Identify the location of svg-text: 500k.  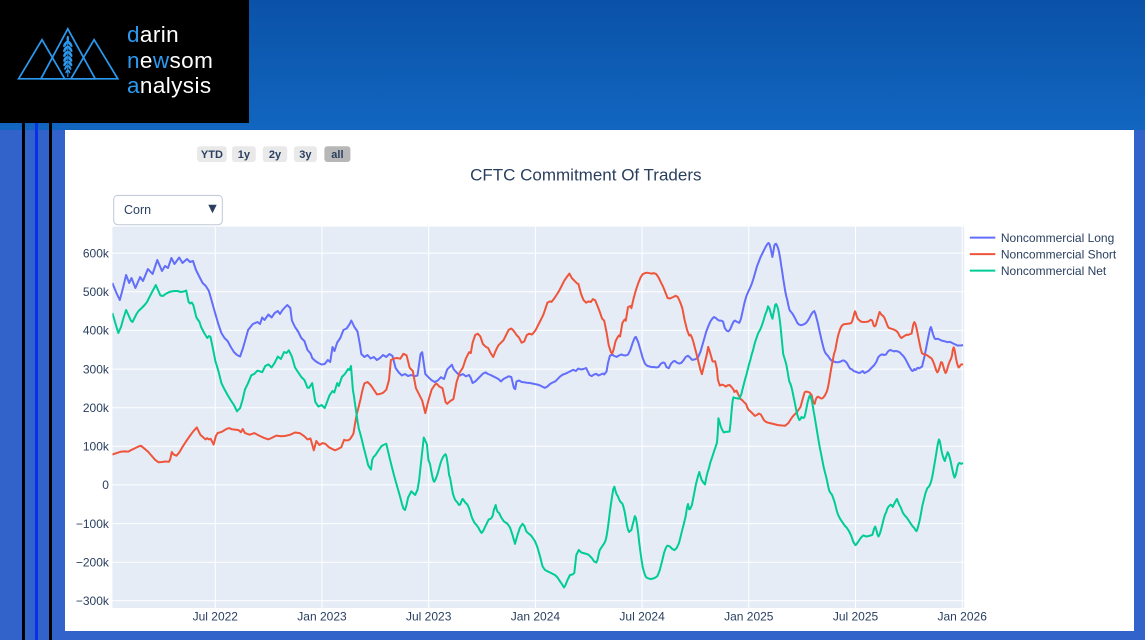
(96, 292).